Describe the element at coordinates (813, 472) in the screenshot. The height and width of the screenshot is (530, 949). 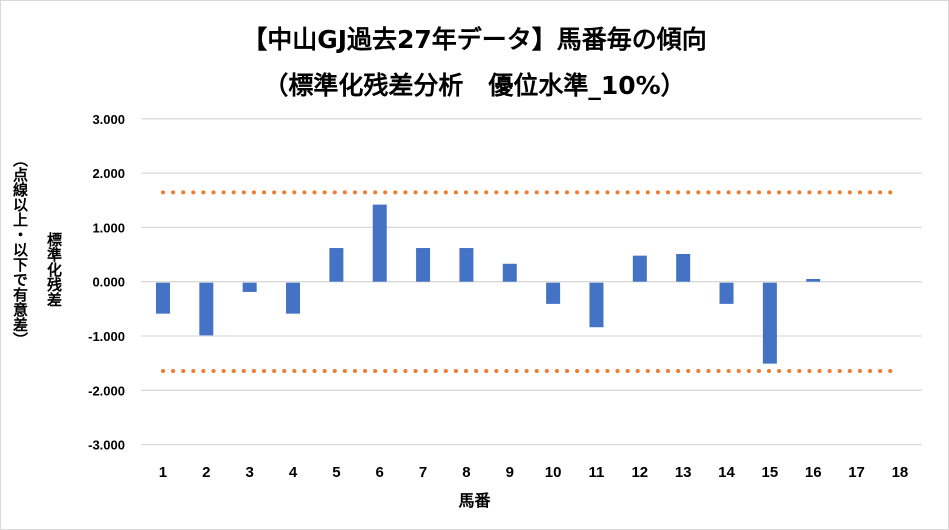
I see `x-tick-label: 16` at that location.